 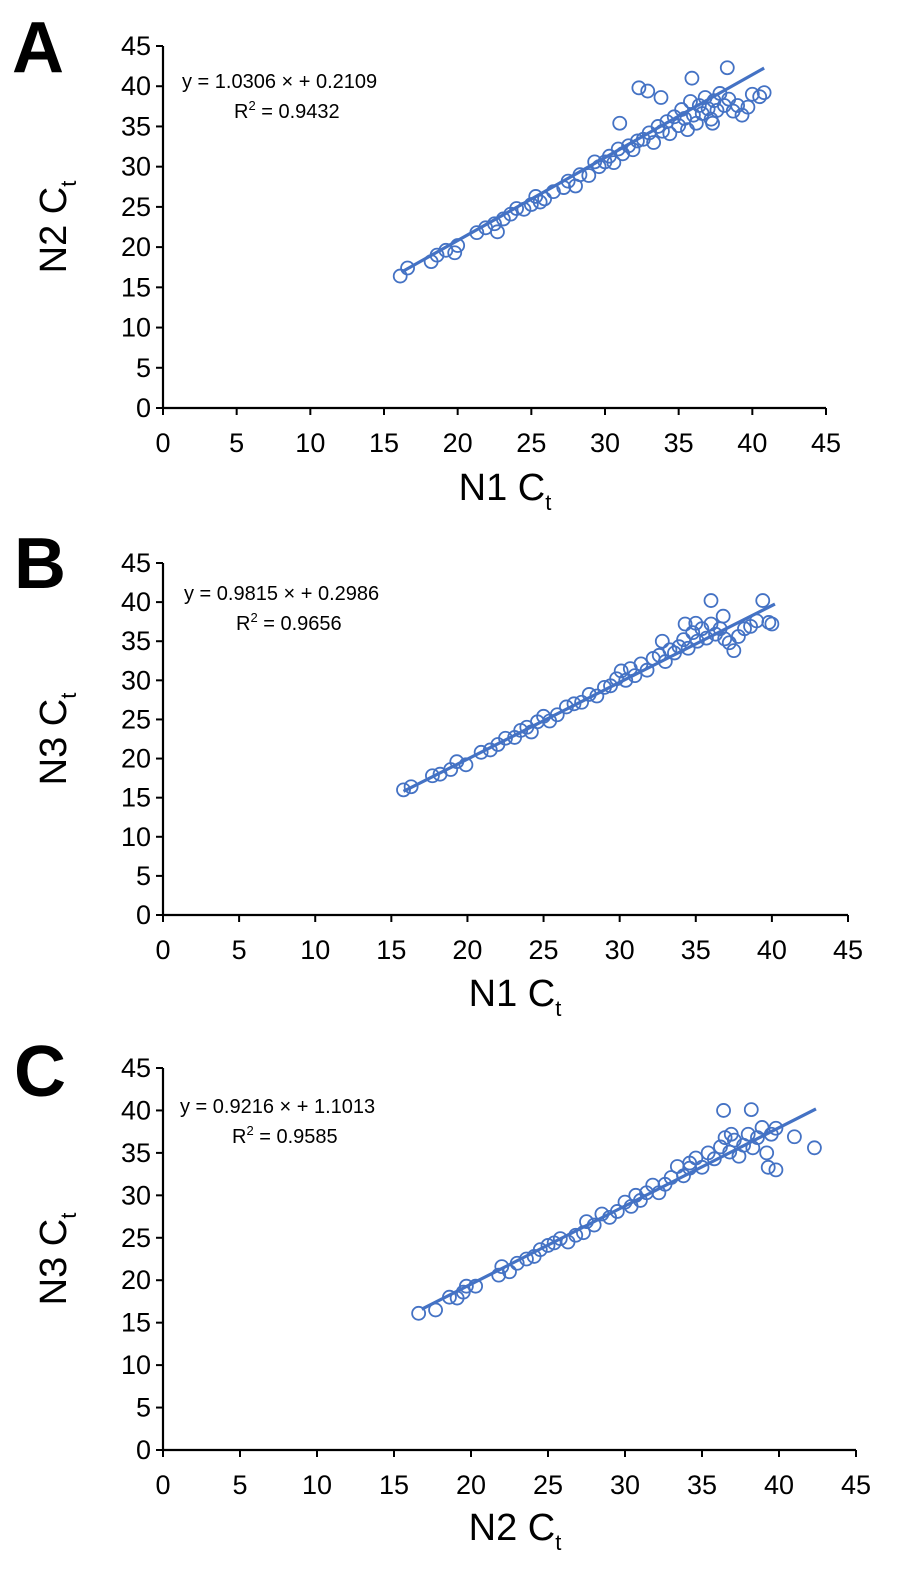 I want to click on r-squared-value: = 0.9585, so click(x=296, y=1137).